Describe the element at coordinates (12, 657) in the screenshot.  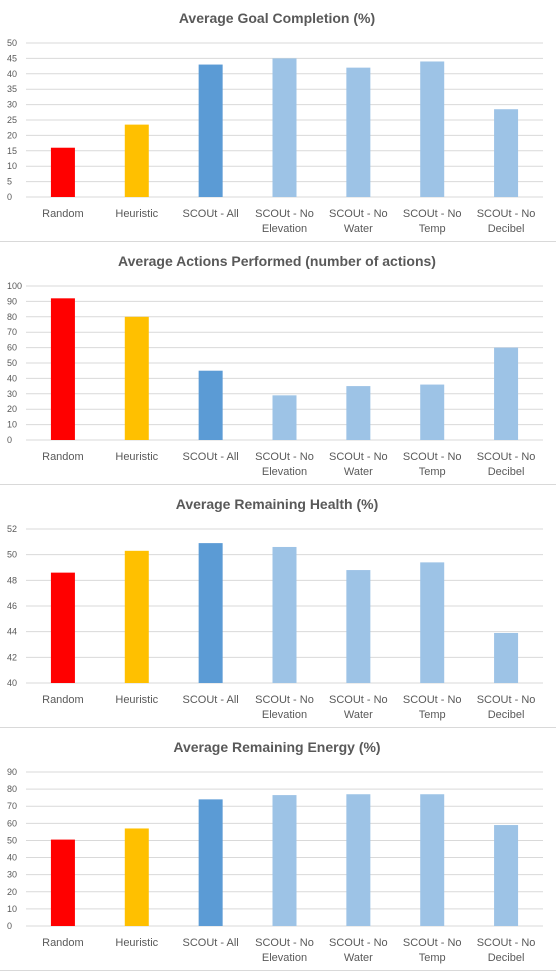
I see `y-tick-label: 42` at that location.